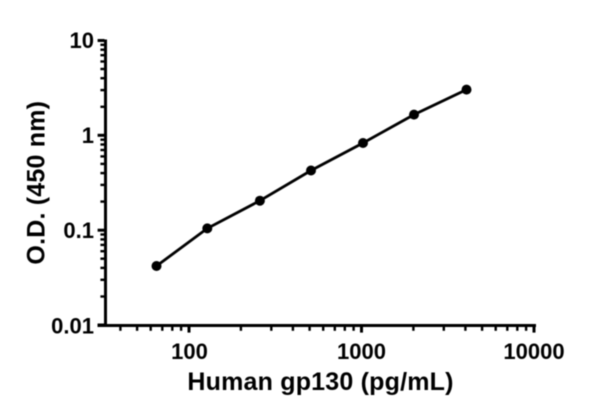 The width and height of the screenshot is (600, 414). Describe the element at coordinates (37, 183) in the screenshot. I see `svg-text: O.D. (450 nm)` at that location.